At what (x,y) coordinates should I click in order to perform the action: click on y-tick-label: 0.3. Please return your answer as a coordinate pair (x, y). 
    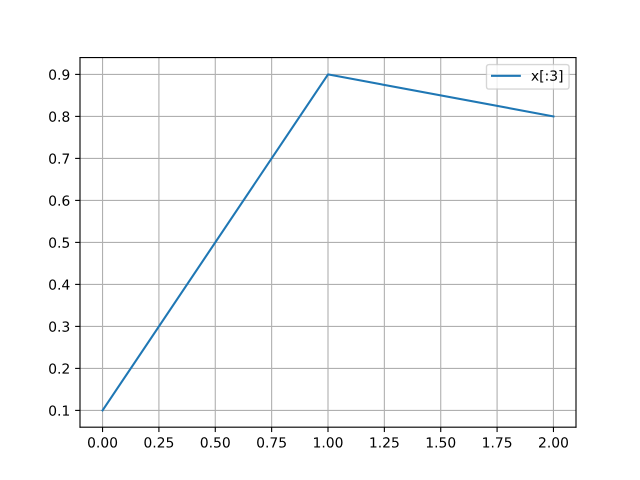
    Looking at the image, I should click on (59, 326).